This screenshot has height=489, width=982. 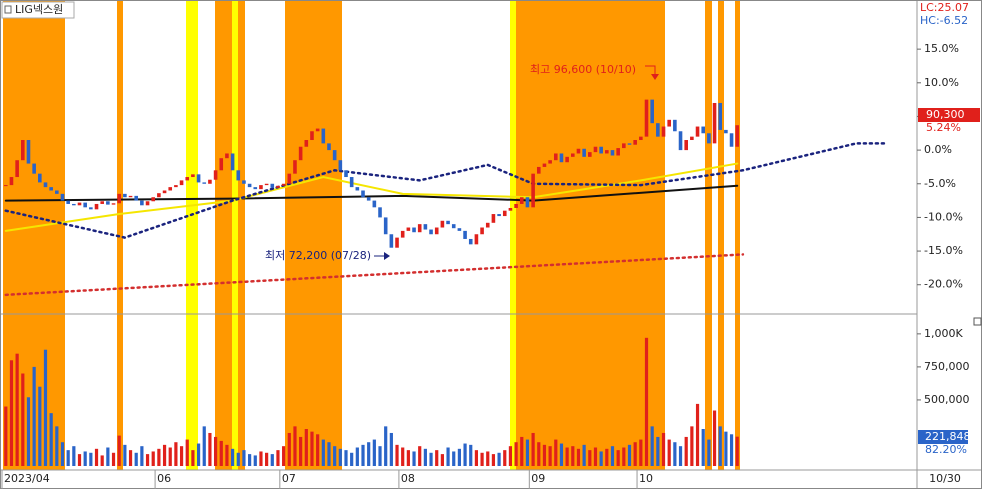 What do you see at coordinates (408, 478) in the screenshot?
I see `x-tick-label: 08` at bounding box center [408, 478].